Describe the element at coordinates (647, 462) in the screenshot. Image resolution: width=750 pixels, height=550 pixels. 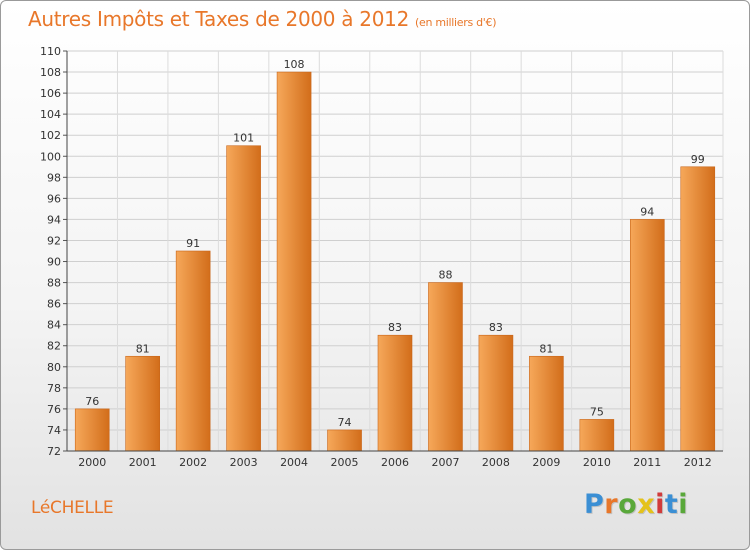
I see `x-tick-label: 2011` at that location.